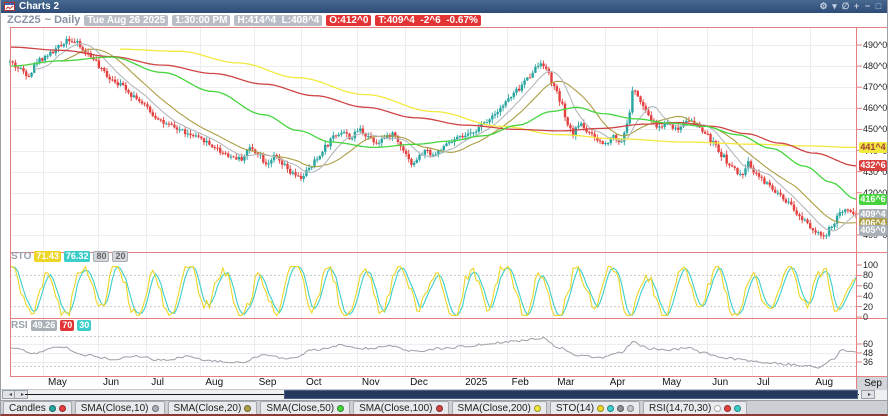 This screenshot has width=888, height=416. I want to click on month-label: Feb, so click(520, 382).